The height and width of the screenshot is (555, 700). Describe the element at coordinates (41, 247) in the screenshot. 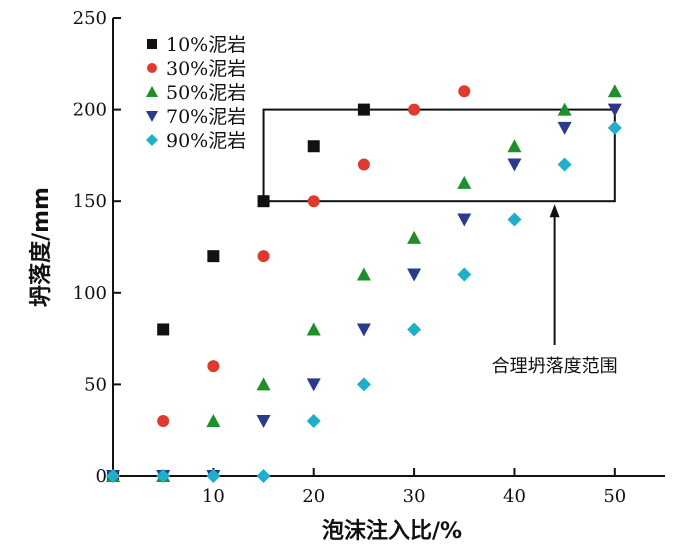

I see `y-axis-label: 坍落度/mm` at that location.